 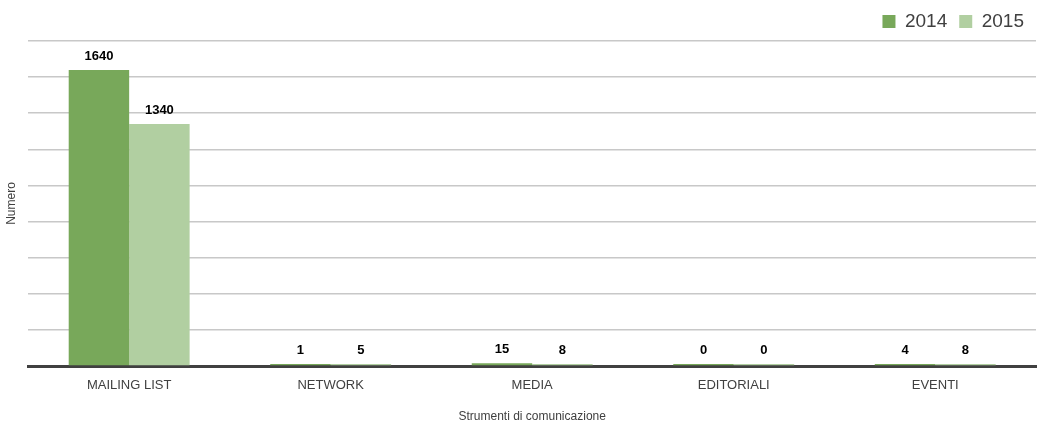 What do you see at coordinates (905, 350) in the screenshot?
I see `data-label: 4` at bounding box center [905, 350].